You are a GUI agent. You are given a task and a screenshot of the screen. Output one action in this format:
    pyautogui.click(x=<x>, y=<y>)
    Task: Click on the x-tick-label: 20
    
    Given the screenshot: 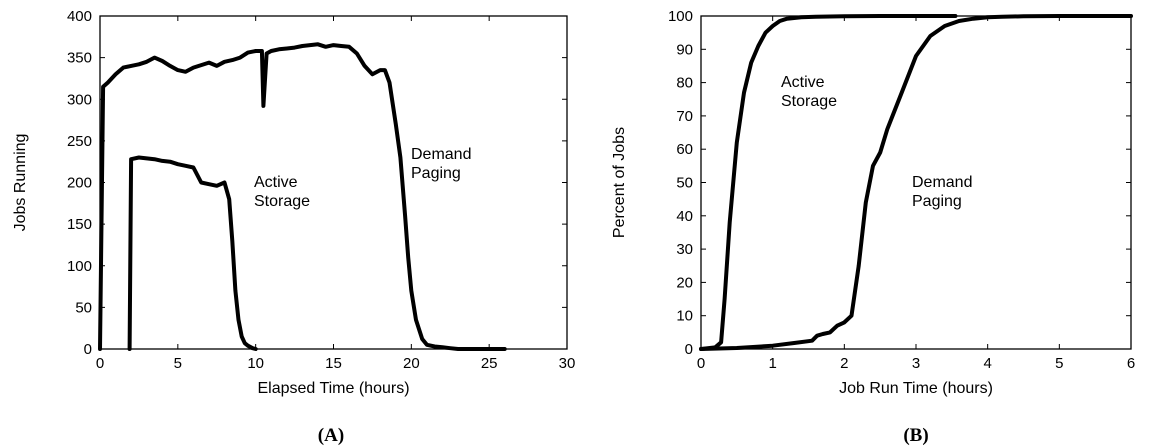 What is the action you would take?
    pyautogui.click(x=411, y=363)
    